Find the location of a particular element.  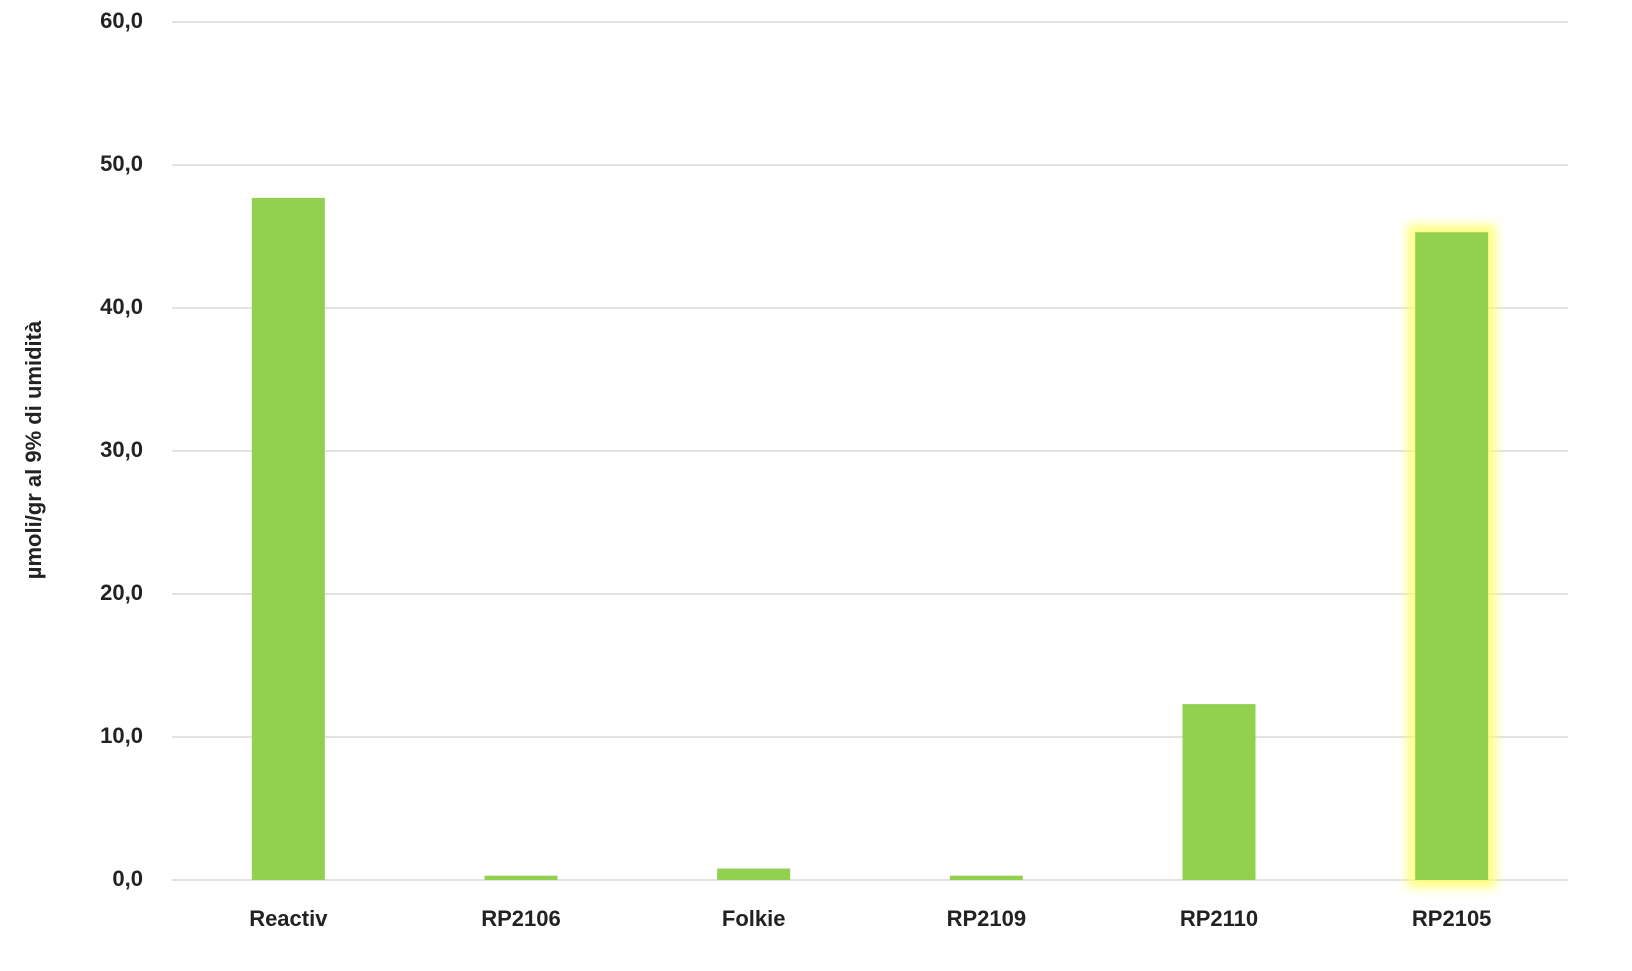

x-tick-label: RP2110 is located at coordinates (1219, 918).